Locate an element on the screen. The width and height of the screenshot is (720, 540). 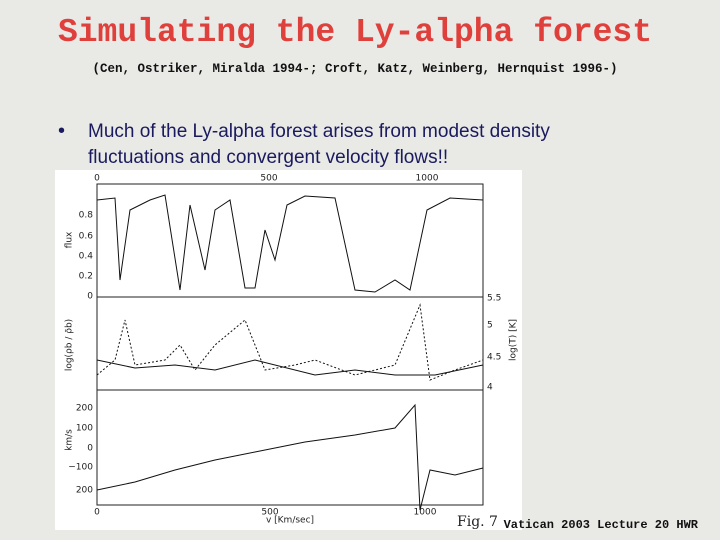
flux-label: flux is located at coordinates (70, 239).